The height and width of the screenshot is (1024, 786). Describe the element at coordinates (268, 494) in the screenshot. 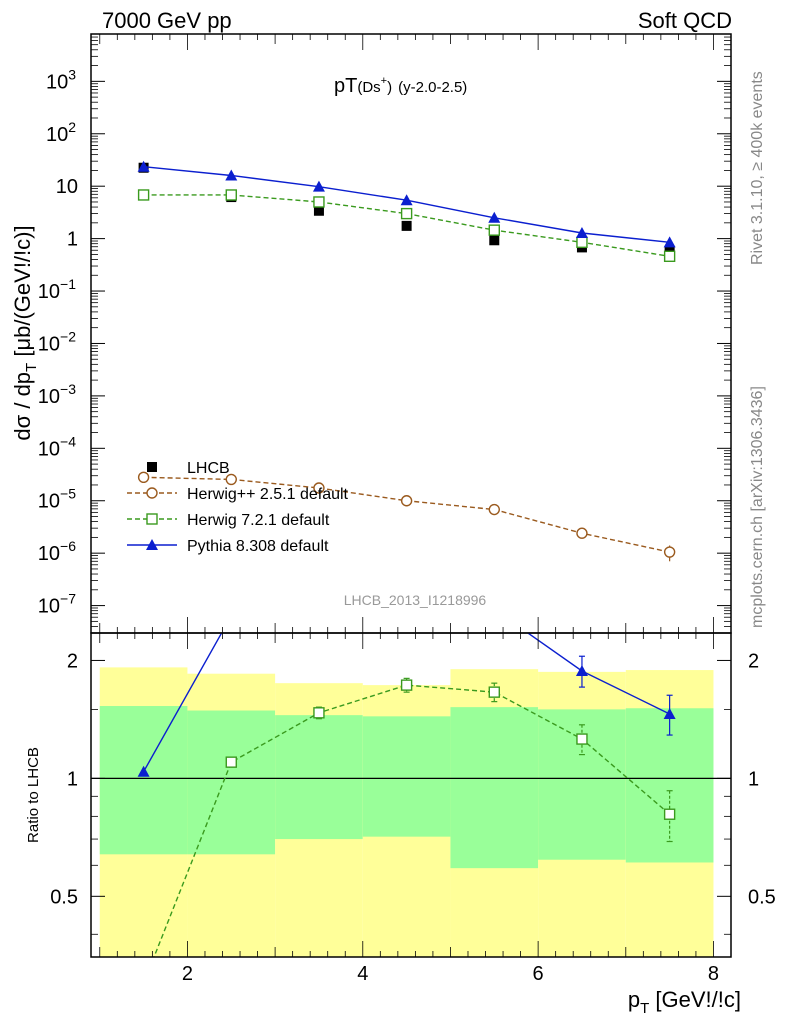

I see `legend-label-1: Herwig++ 2.5.1 default` at that location.